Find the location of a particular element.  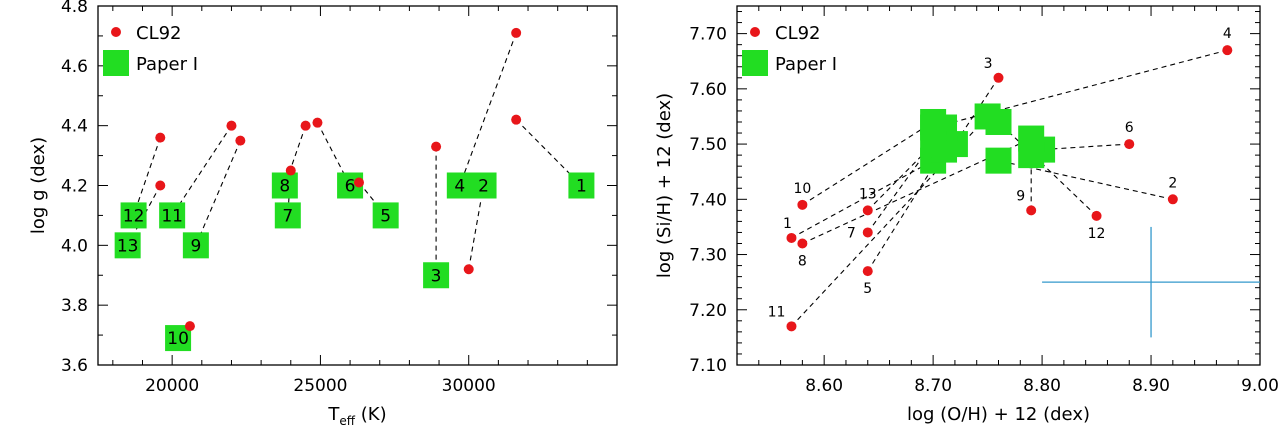

paper1-label-5: 5 is located at coordinates (385, 216).